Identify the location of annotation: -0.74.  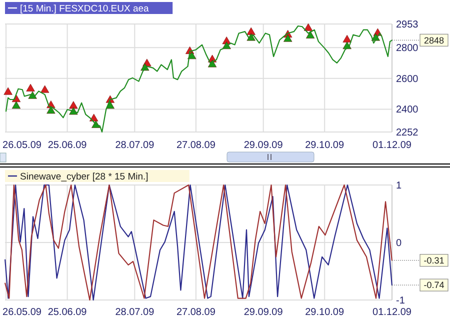
(434, 285).